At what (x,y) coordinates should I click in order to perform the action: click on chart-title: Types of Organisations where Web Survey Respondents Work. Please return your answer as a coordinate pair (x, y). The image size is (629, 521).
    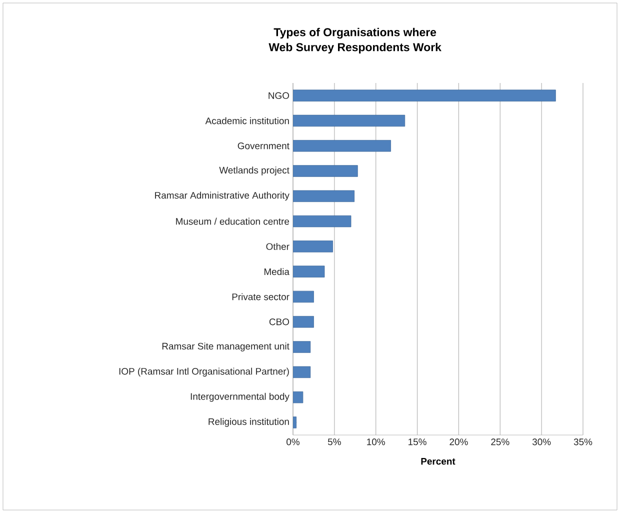
    Looking at the image, I should click on (355, 41).